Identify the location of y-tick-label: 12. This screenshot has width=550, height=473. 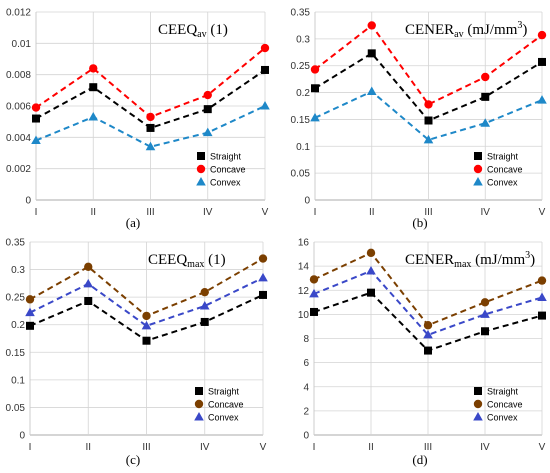
(304, 291).